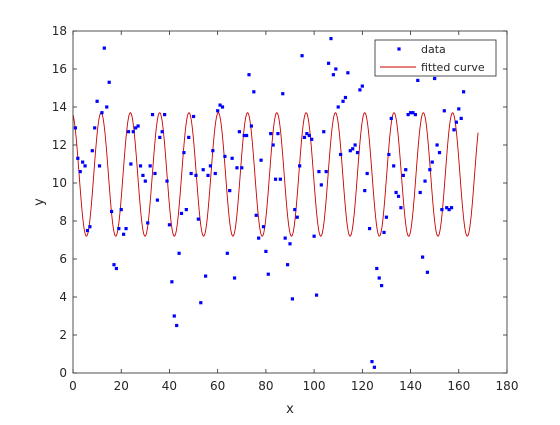 The width and height of the screenshot is (560, 425). I want to click on legend-label-data: data, so click(433, 49).